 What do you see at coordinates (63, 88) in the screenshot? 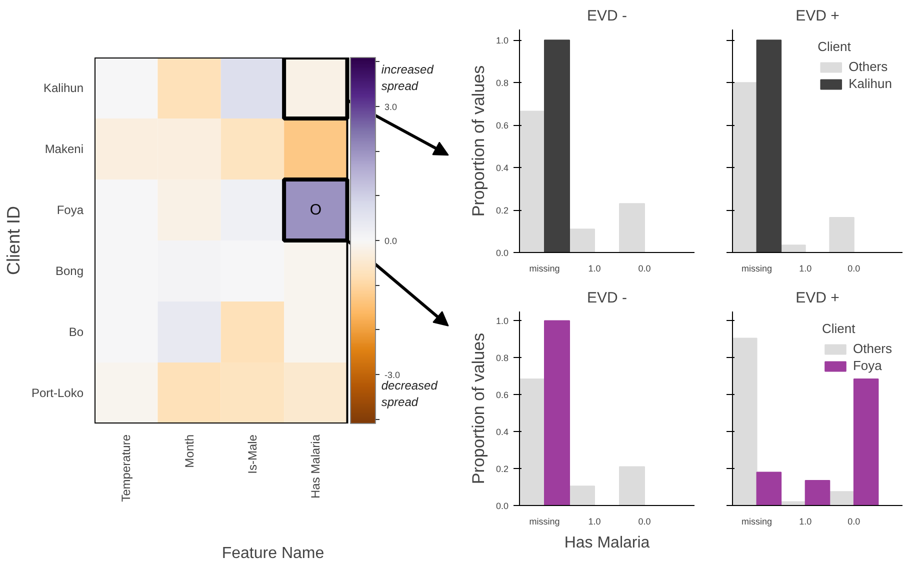
I see `y-tick-label: Kalihun` at bounding box center [63, 88].